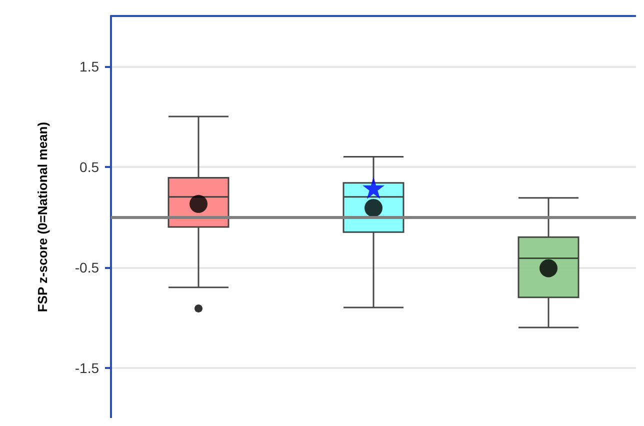 The image size is (644, 426). Describe the element at coordinates (87, 267) in the screenshot. I see `y-tick-label: -0.5` at that location.